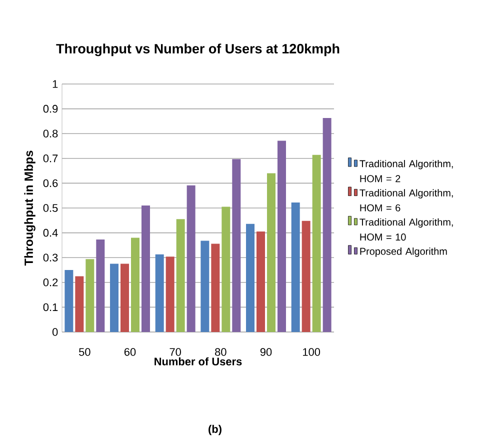 This screenshot has height=447, width=494. I want to click on legend-label: Traditional Algorithm, HOM = 2, so click(406, 171).